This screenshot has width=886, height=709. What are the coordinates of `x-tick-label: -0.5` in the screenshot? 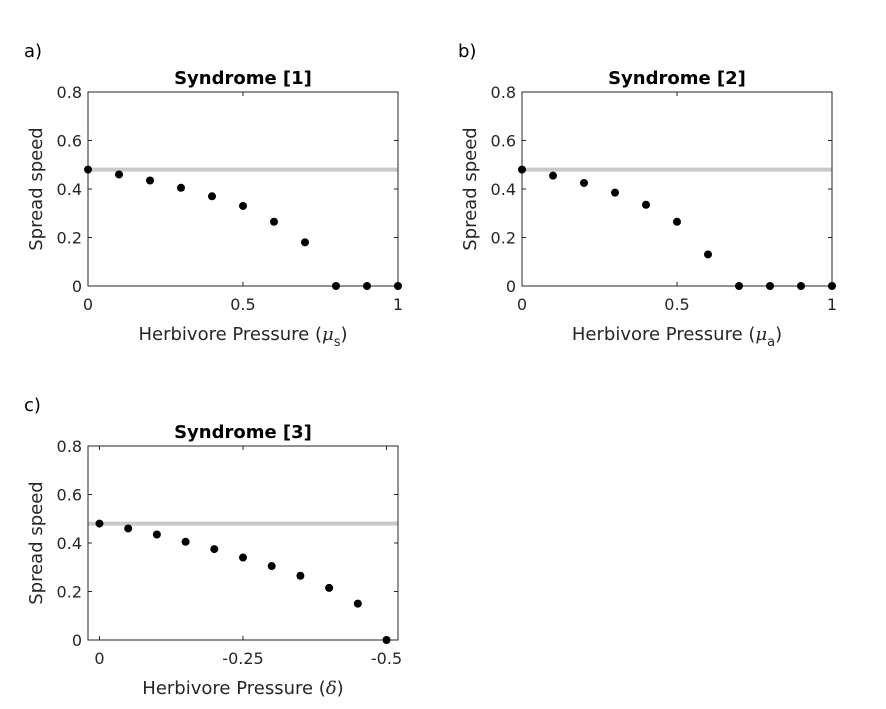 It's located at (386, 658).